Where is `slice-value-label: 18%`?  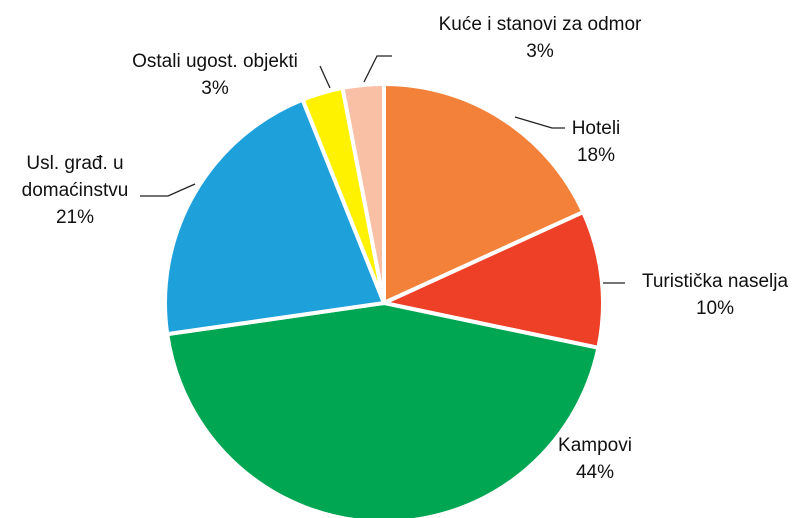 slice-value-label: 18% is located at coordinates (596, 155).